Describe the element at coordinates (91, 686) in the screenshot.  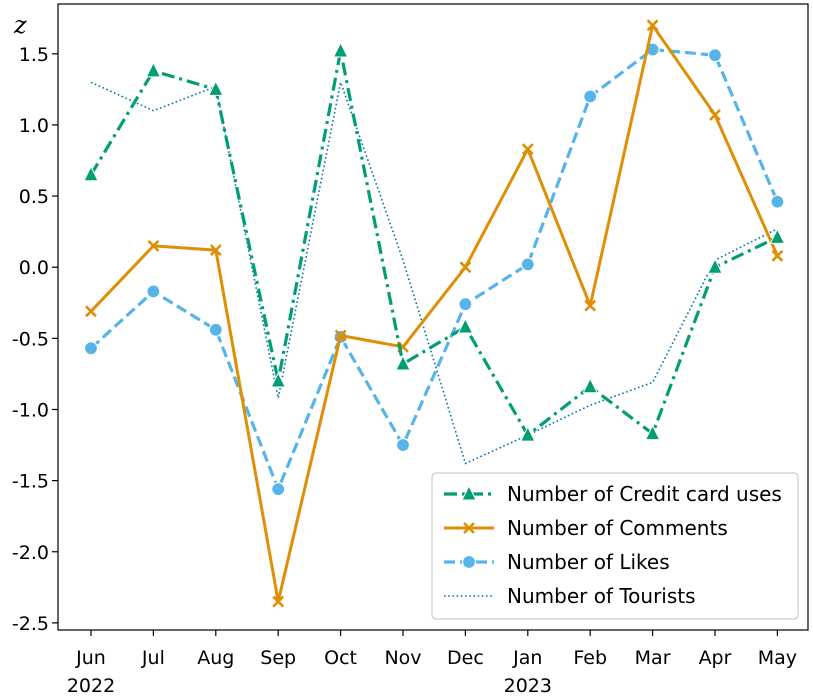
I see `x-year-label: 2022` at that location.